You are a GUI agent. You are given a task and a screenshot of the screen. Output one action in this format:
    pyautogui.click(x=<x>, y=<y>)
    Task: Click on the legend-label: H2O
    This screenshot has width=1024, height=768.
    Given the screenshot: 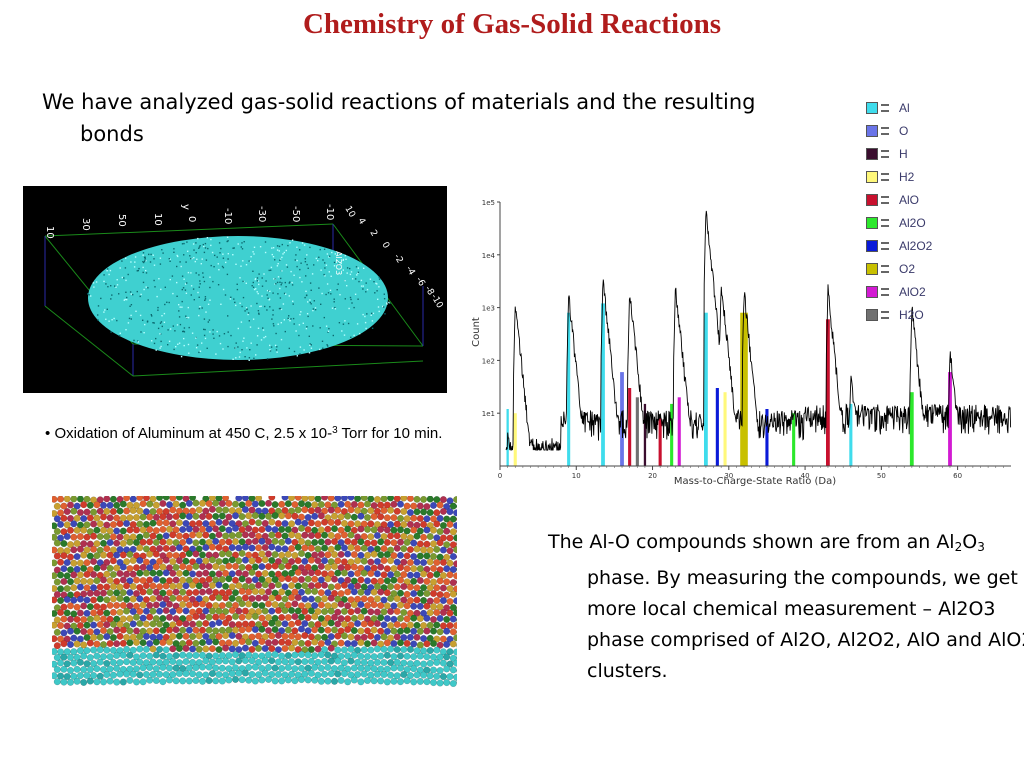 What is the action you would take?
    pyautogui.click(x=911, y=314)
    